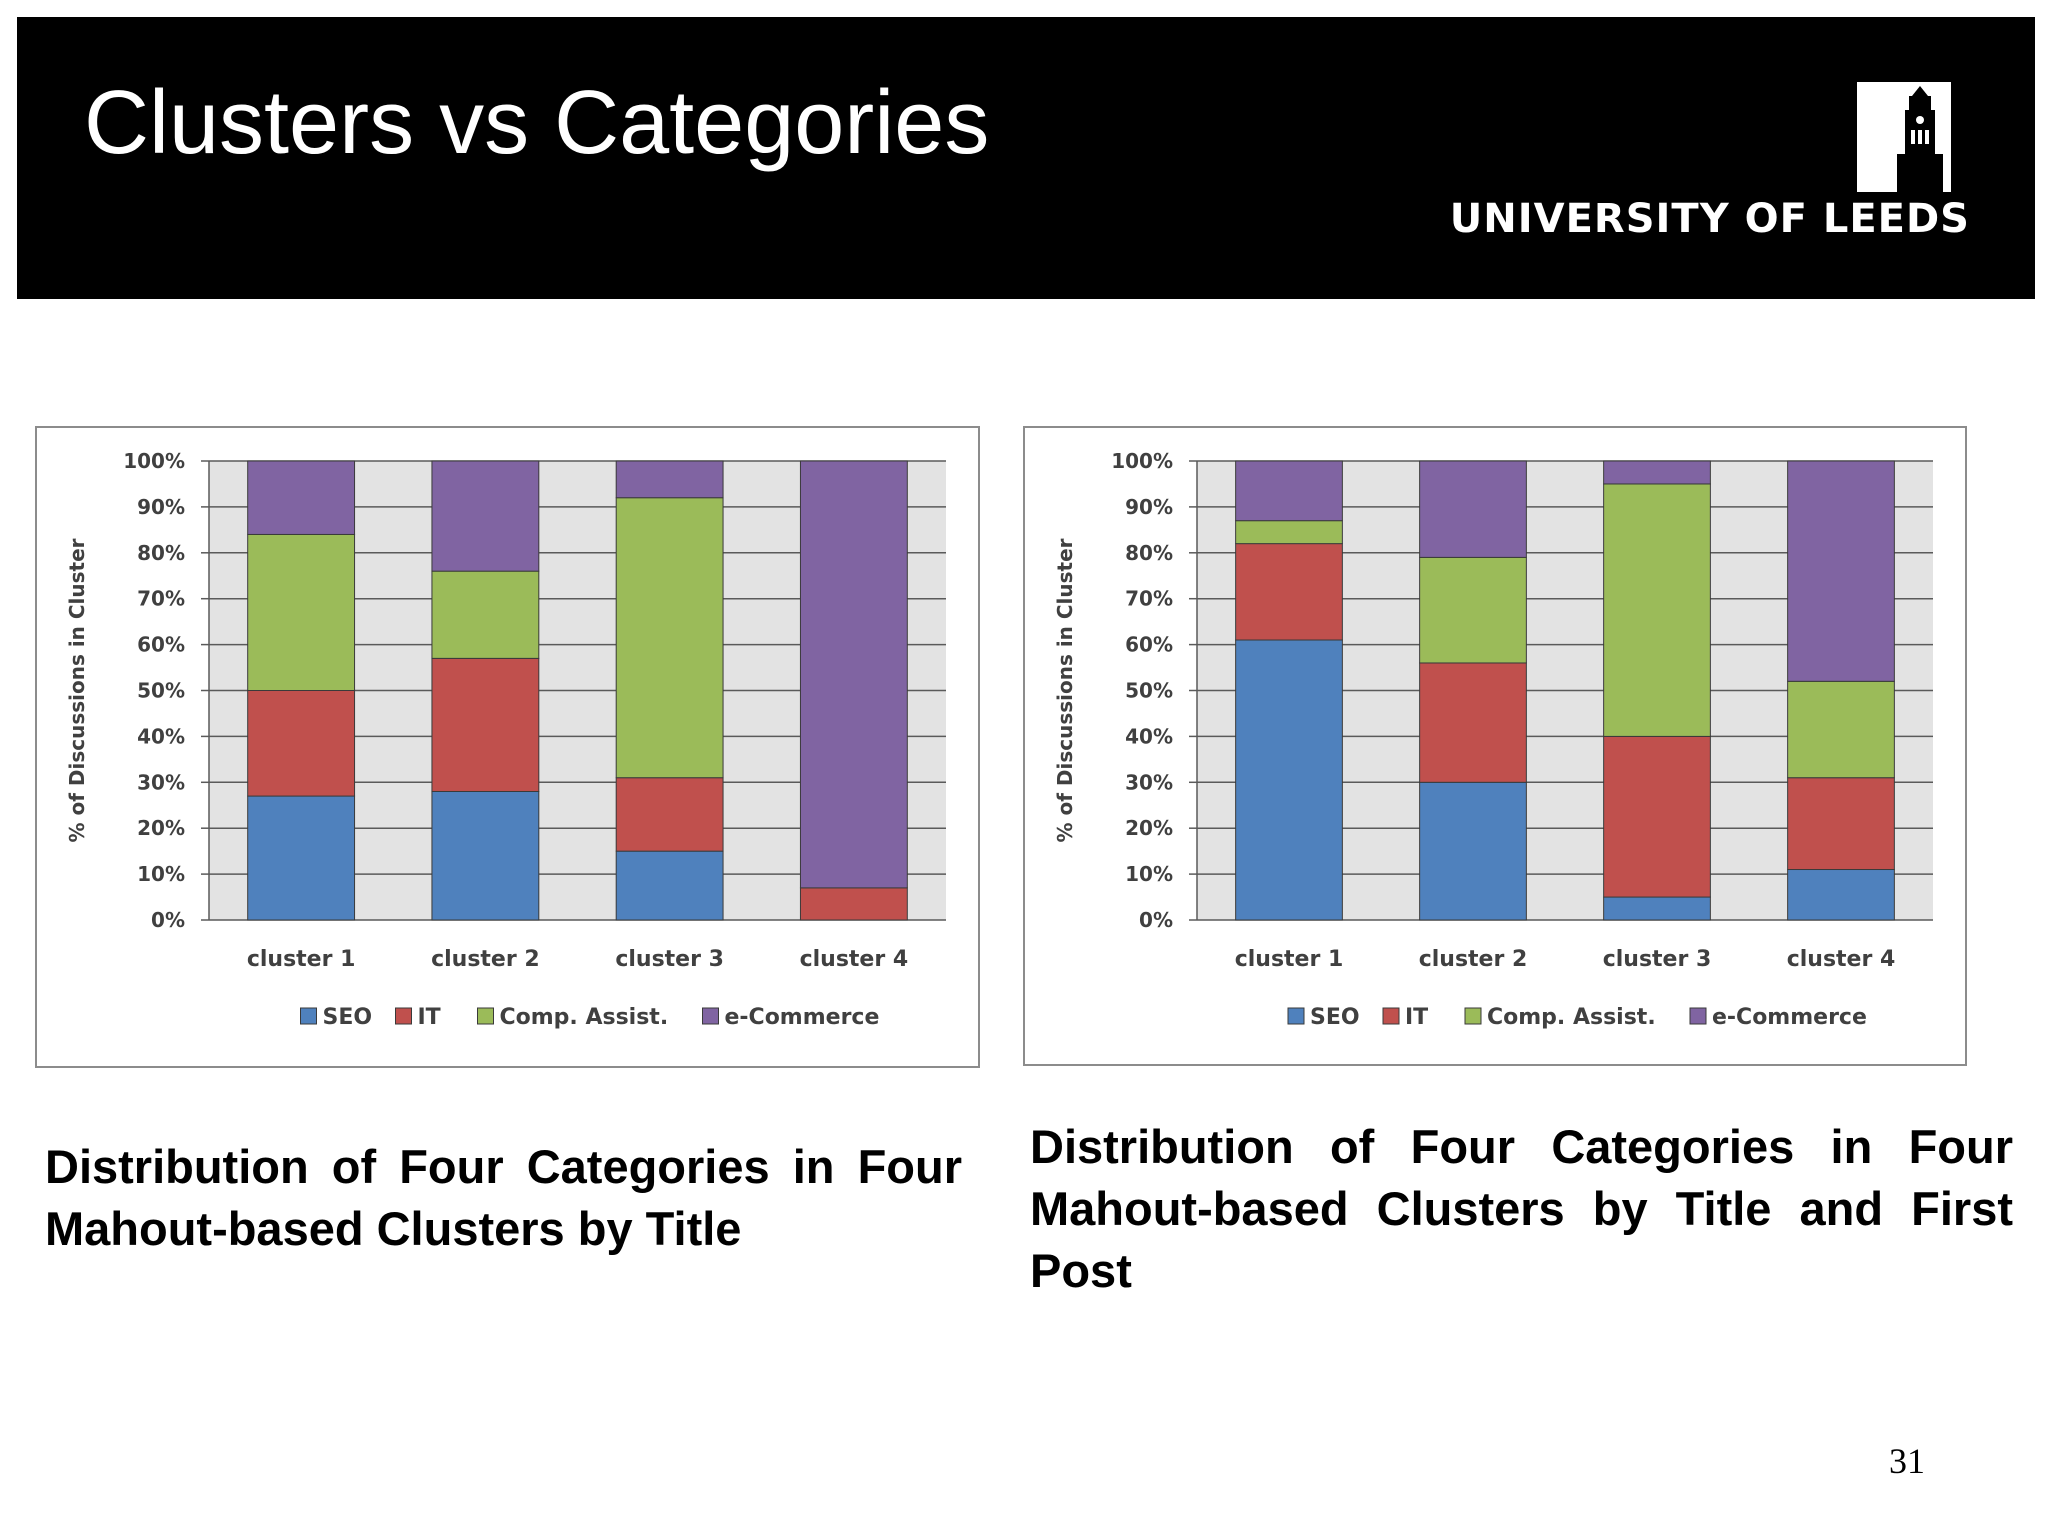 This screenshot has width=2048, height=1536. I want to click on university-logo-text: UNIVERSITY OF LEEDS, so click(1709, 219).